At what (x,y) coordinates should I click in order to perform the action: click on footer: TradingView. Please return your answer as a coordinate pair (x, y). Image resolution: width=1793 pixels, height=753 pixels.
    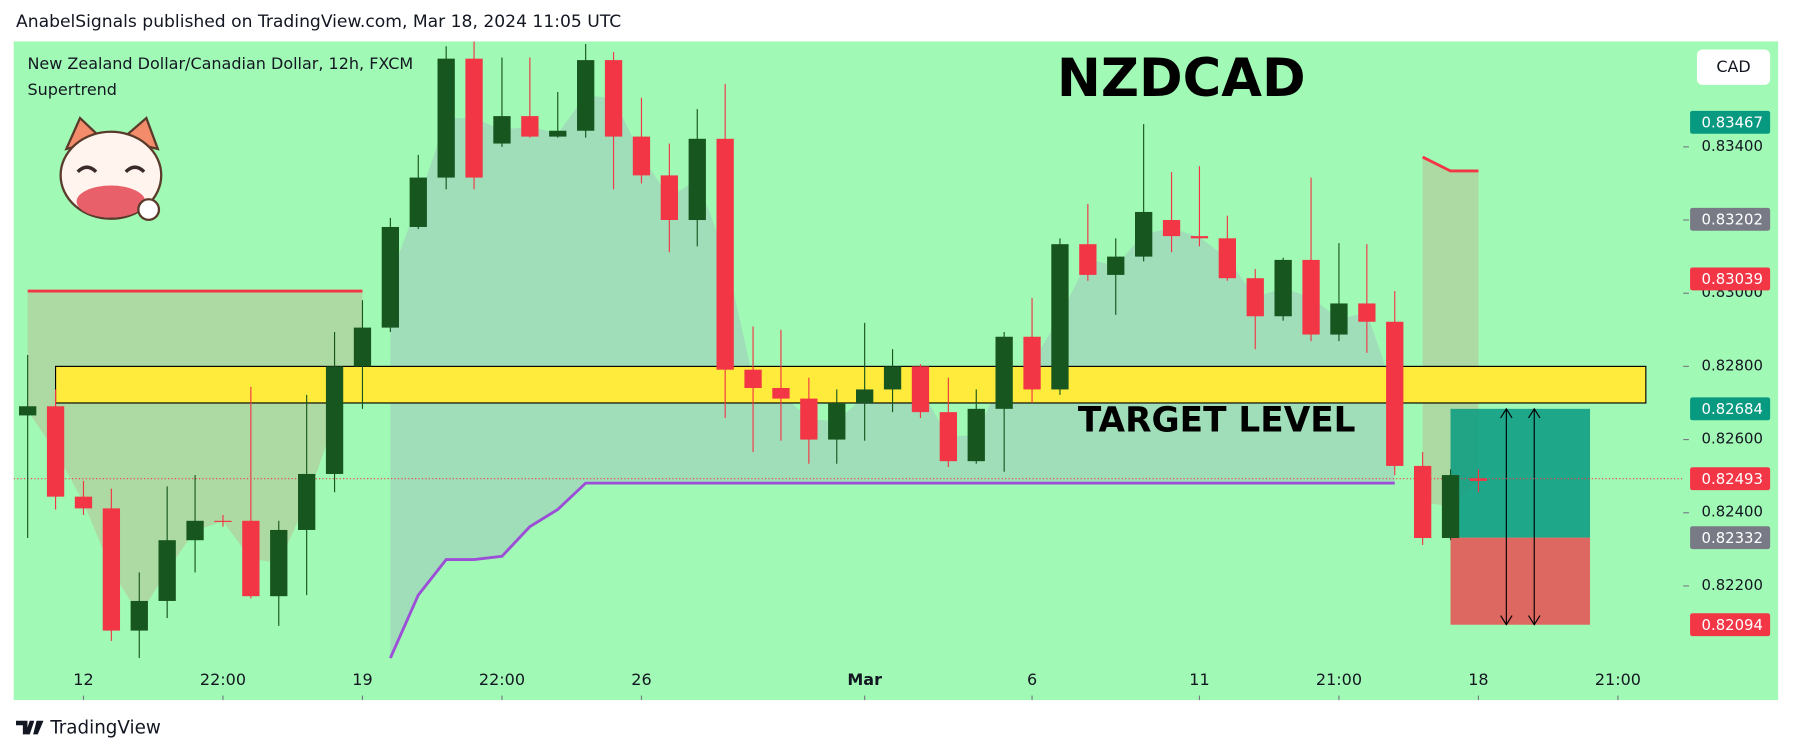
    Looking at the image, I should click on (88, 728).